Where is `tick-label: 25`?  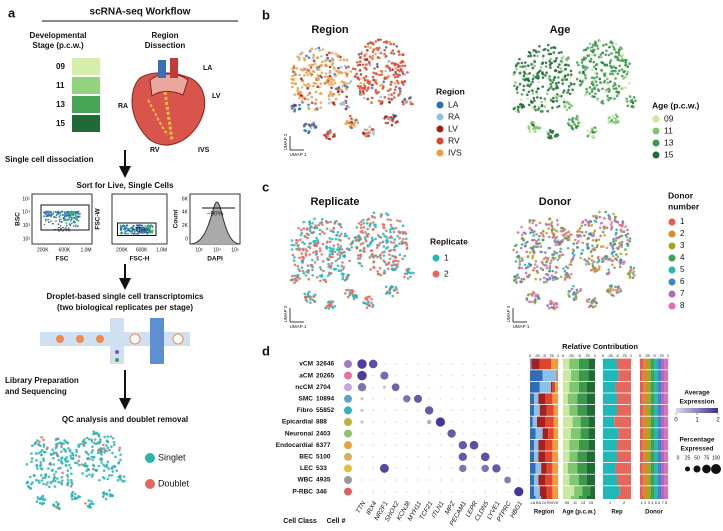
tick-label: 25 is located at coordinates (688, 458).